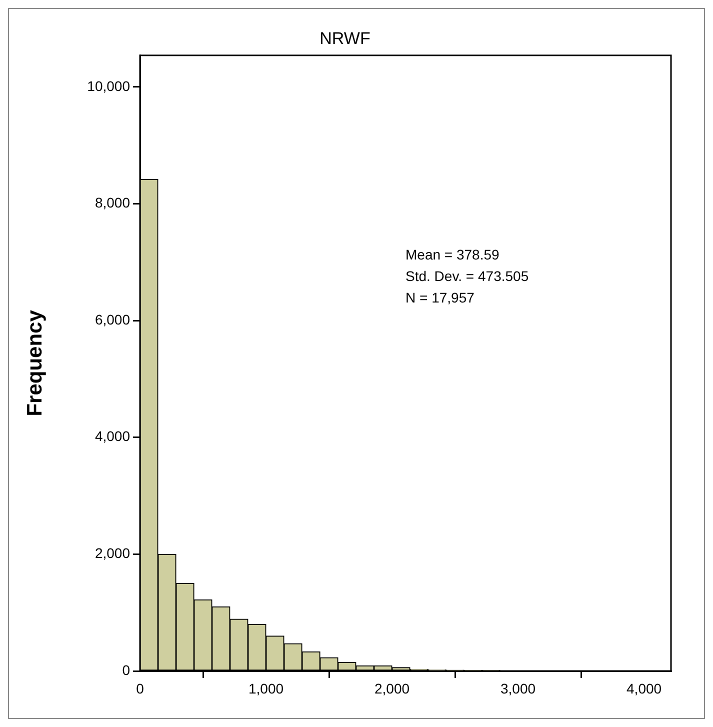 This screenshot has height=727, width=713. What do you see at coordinates (266, 688) in the screenshot?
I see `x-tick-label: 1,000` at bounding box center [266, 688].